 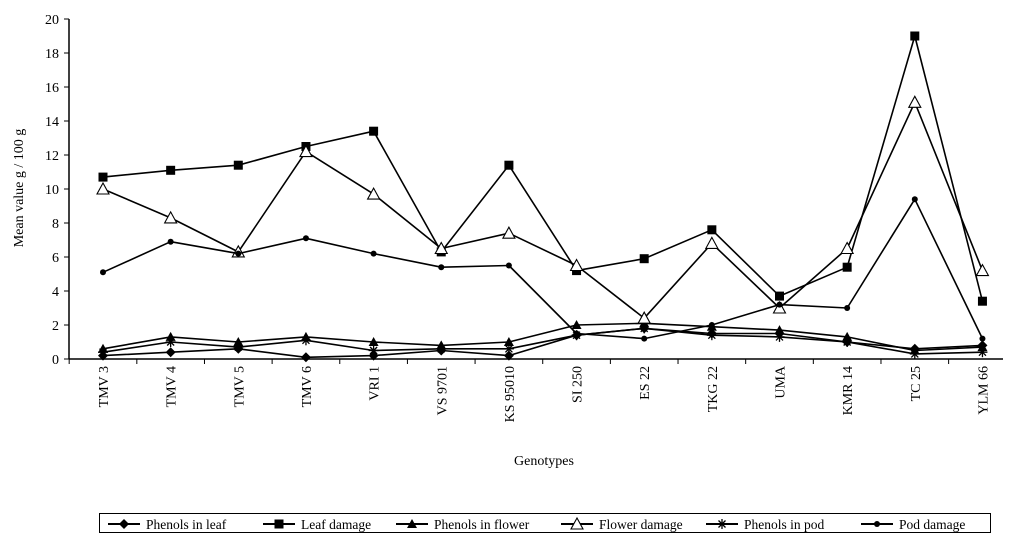 What do you see at coordinates (578, 384) in the screenshot?
I see `x-tick-label: SI 250` at bounding box center [578, 384].